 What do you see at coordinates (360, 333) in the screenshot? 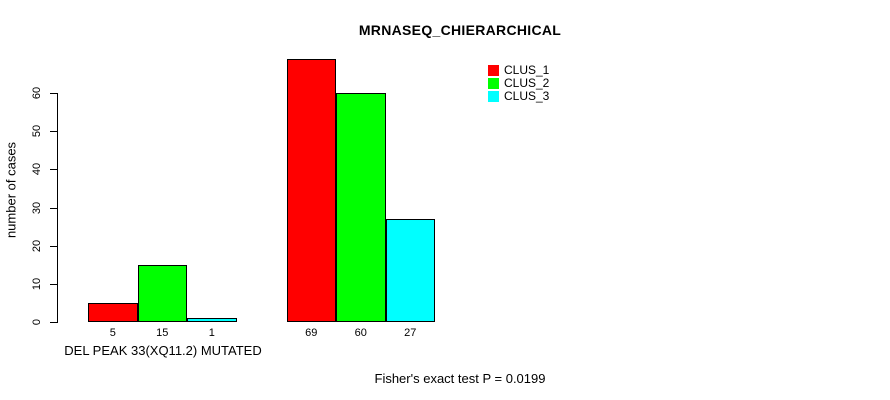
I see `x-tick-label: 60` at bounding box center [360, 333].